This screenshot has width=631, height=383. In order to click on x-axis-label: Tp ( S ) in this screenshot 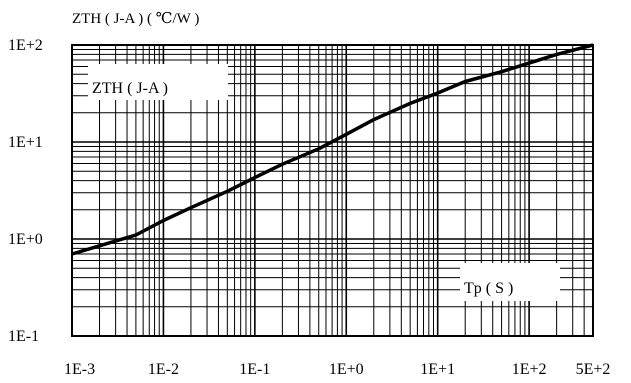, I will do `click(488, 288)`.